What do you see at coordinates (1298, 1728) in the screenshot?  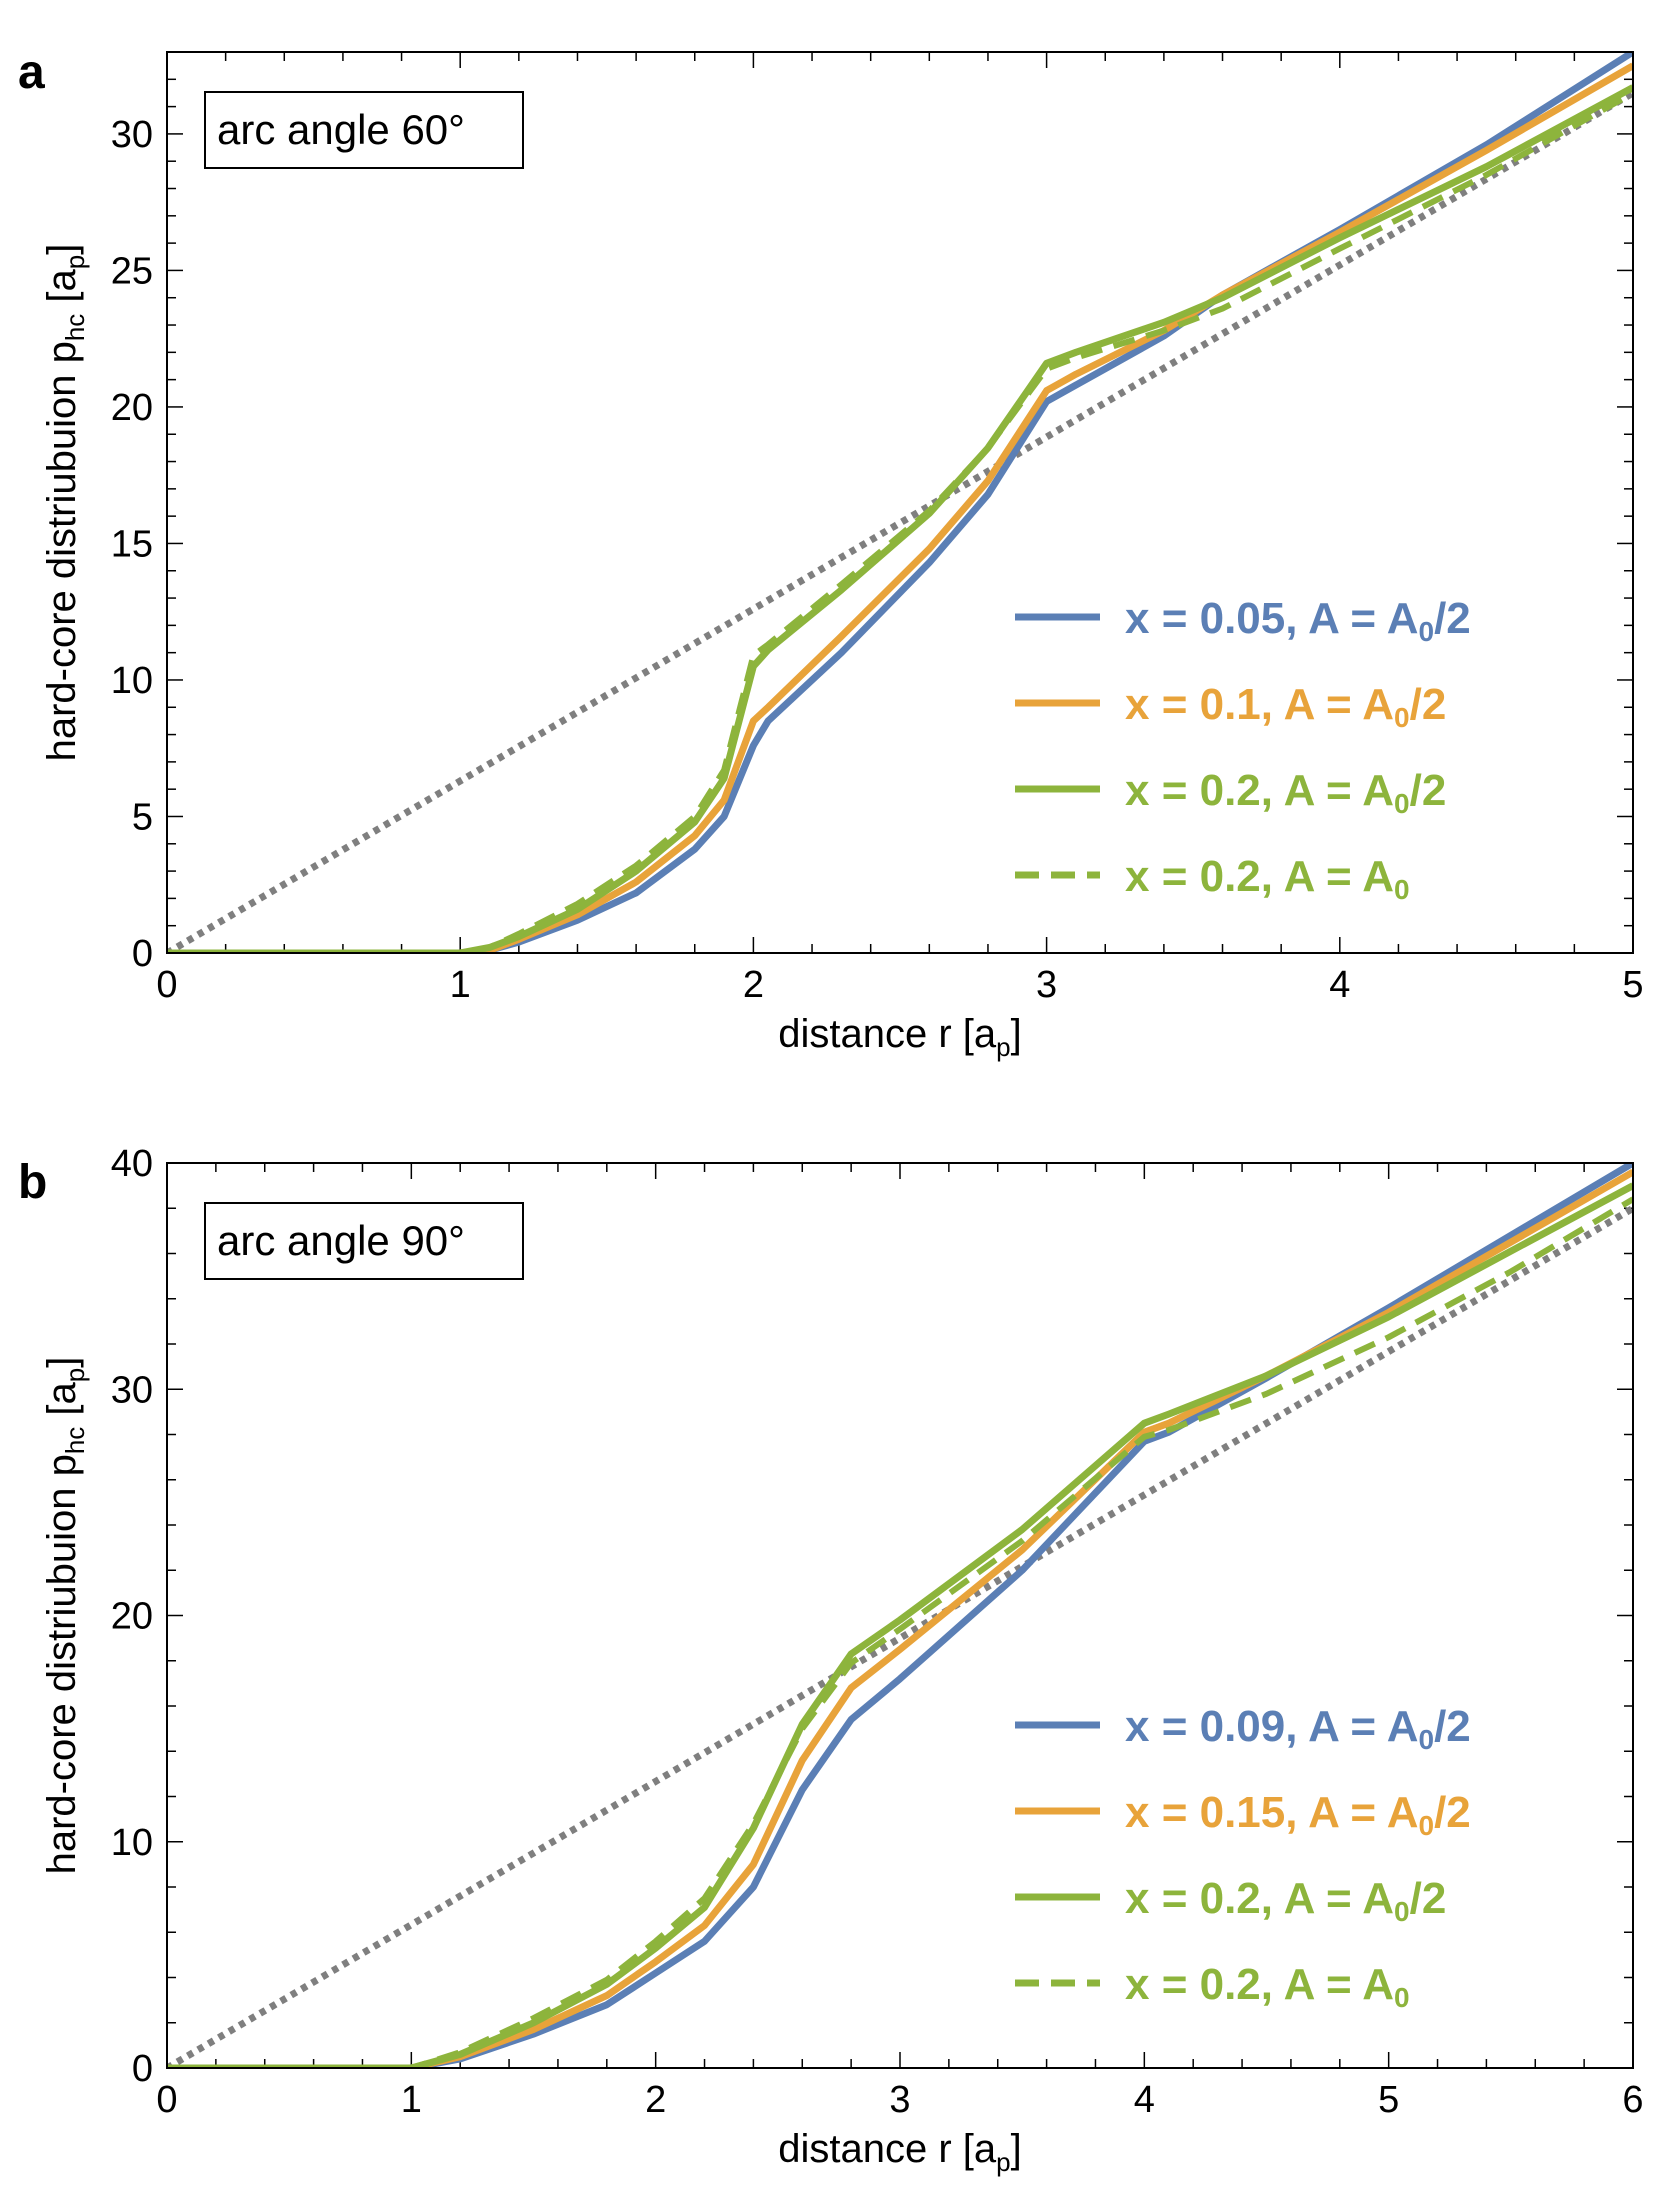 I see `legend-label: x = 0.09, A = A0/2` at bounding box center [1298, 1728].